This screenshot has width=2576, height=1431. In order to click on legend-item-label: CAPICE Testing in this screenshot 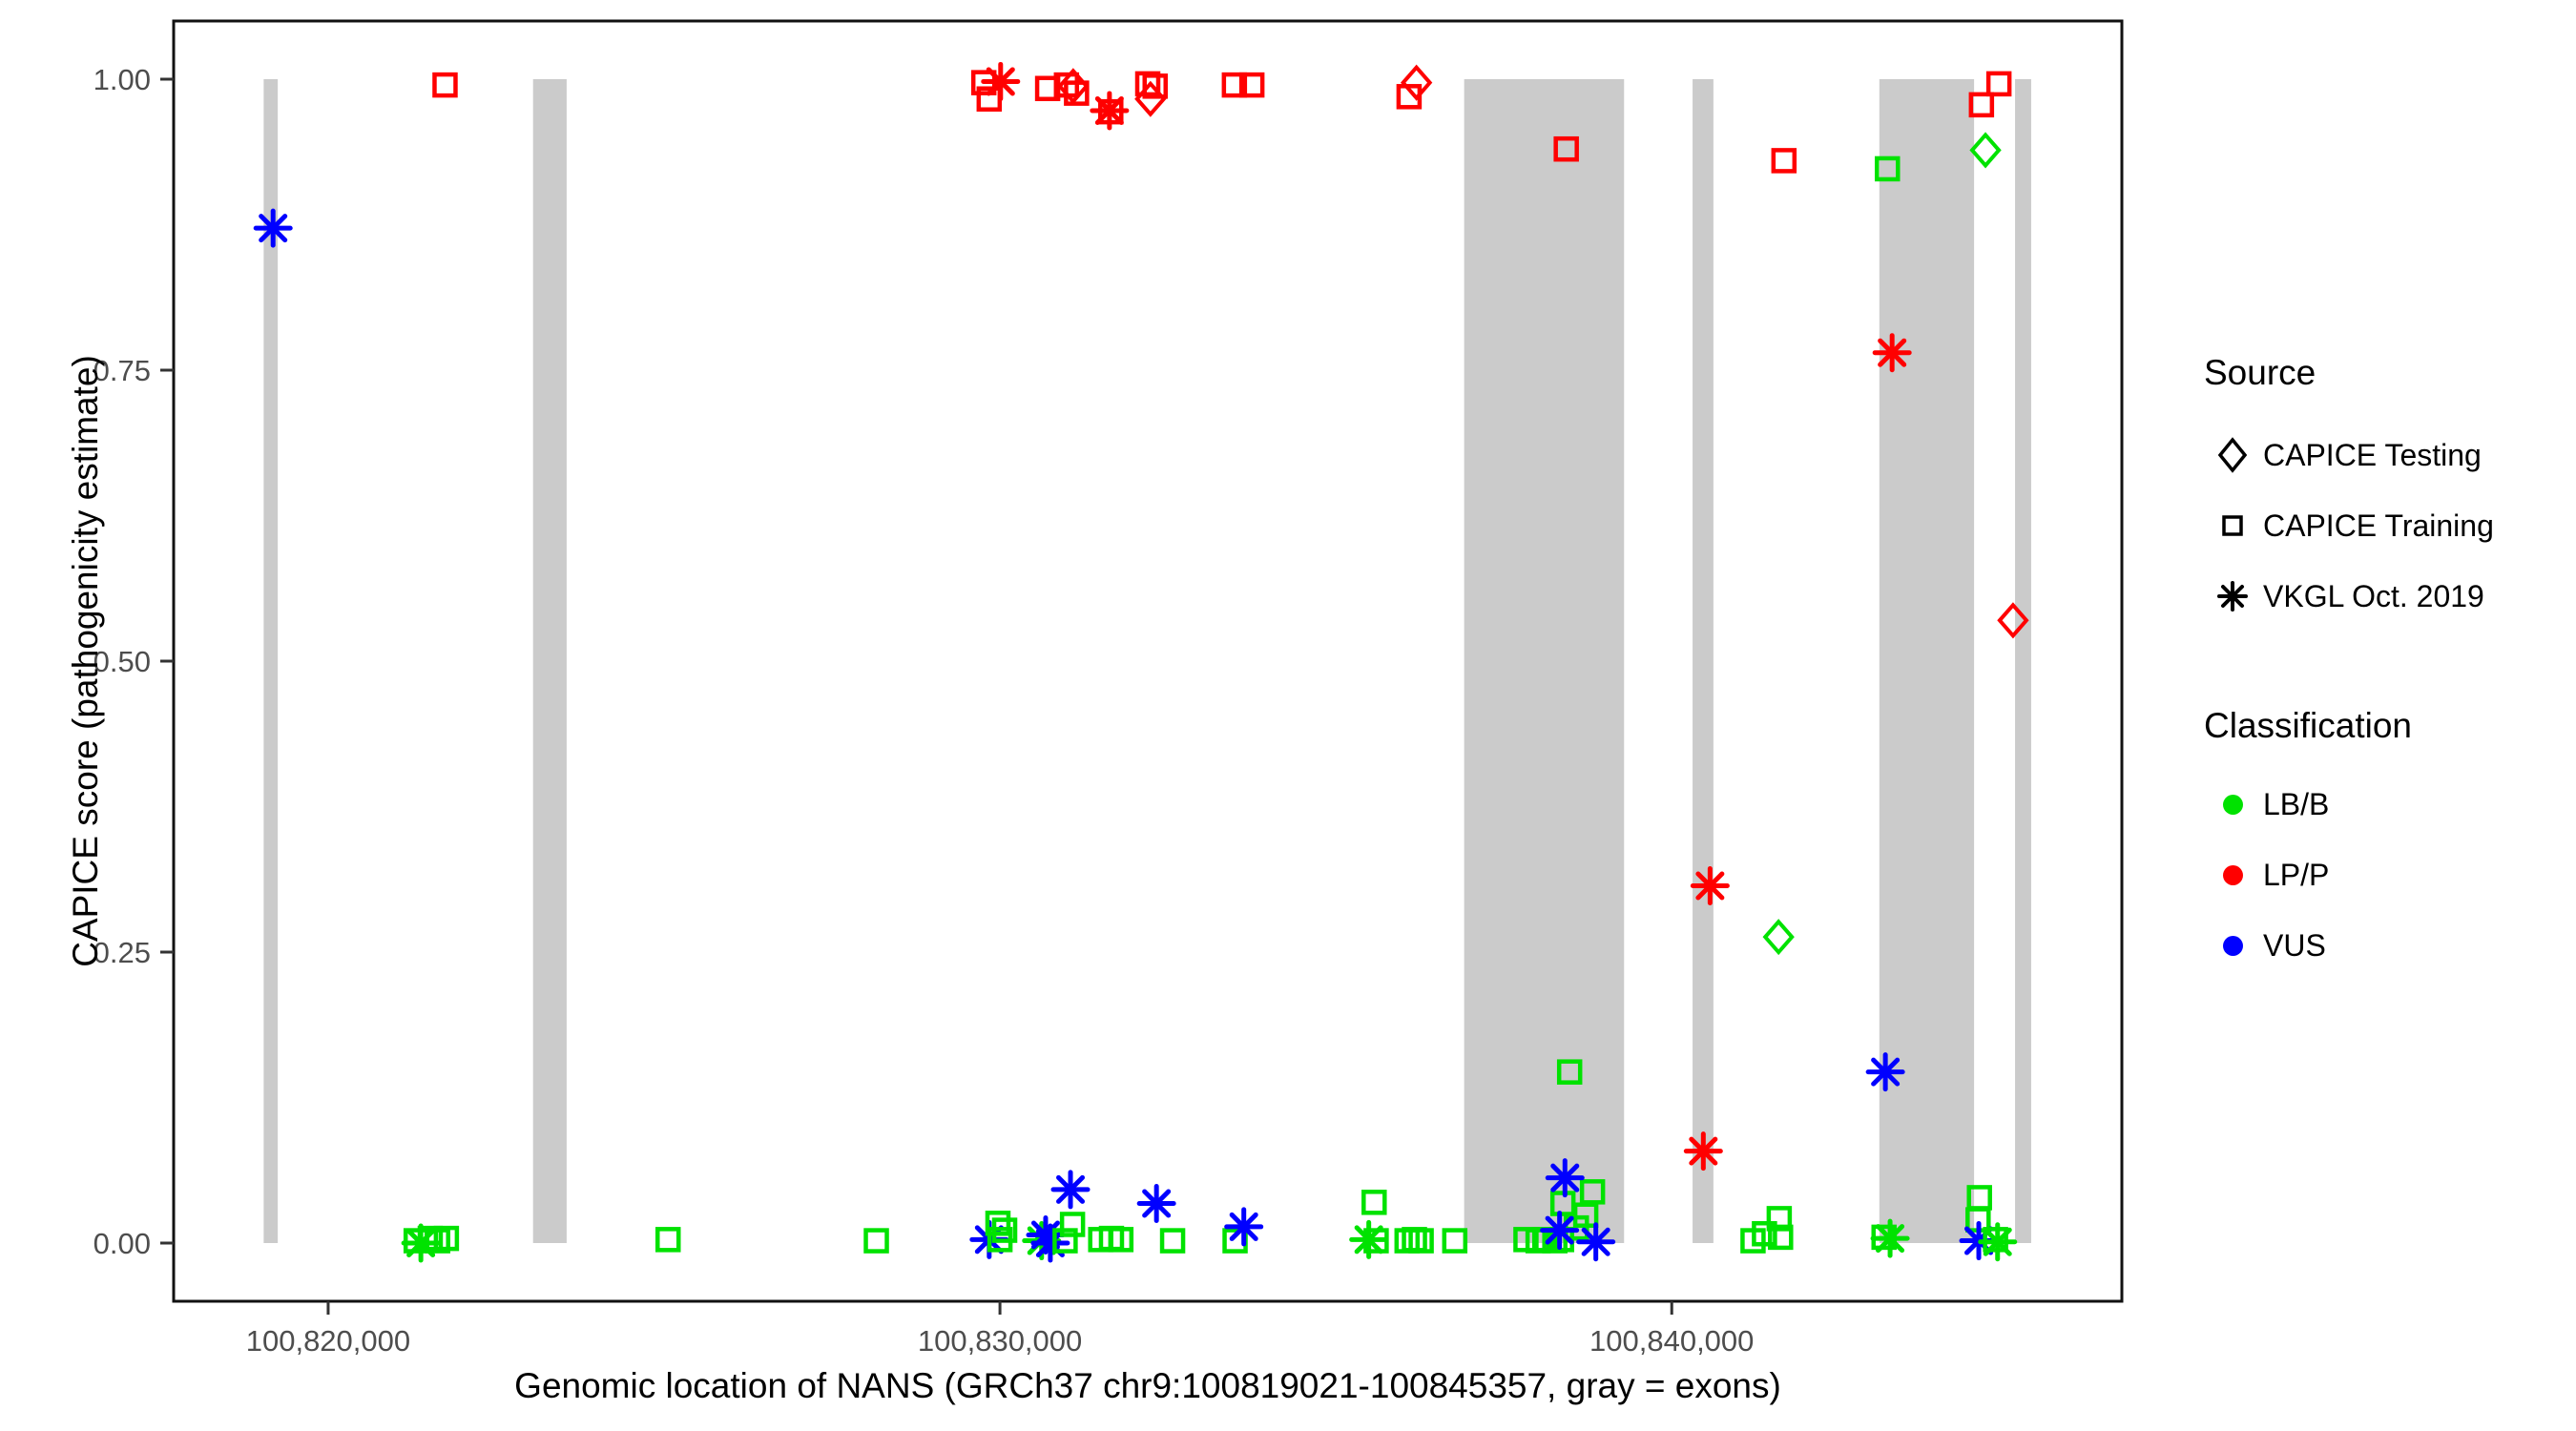, I will do `click(2372, 454)`.